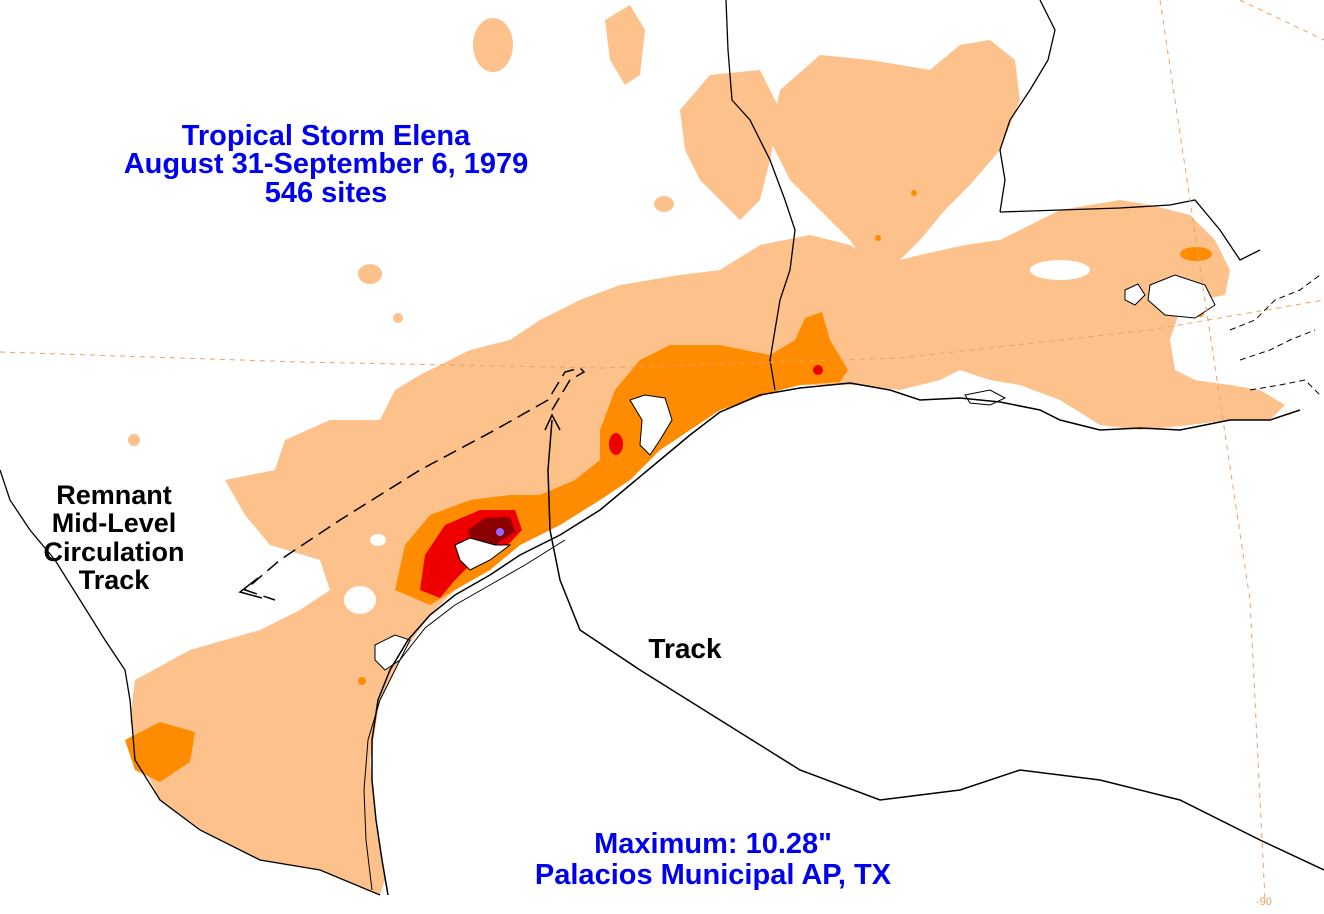 This screenshot has height=914, width=1324. Describe the element at coordinates (664, 204) in the screenshot. I see `rain-patch-isolated` at that location.